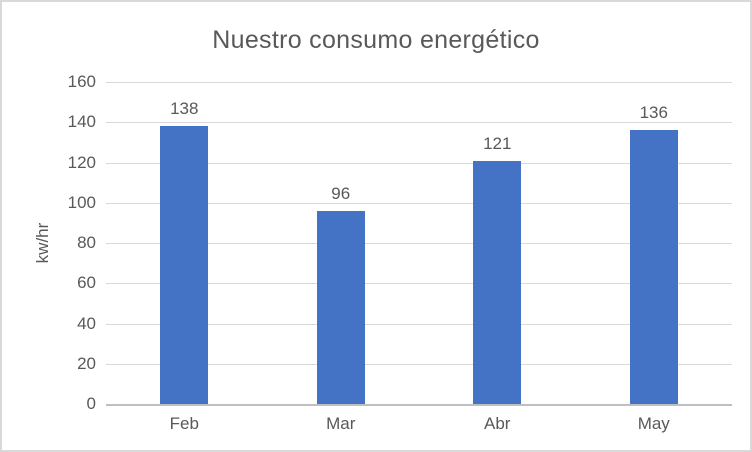  I want to click on bar-feb, so click(184, 265).